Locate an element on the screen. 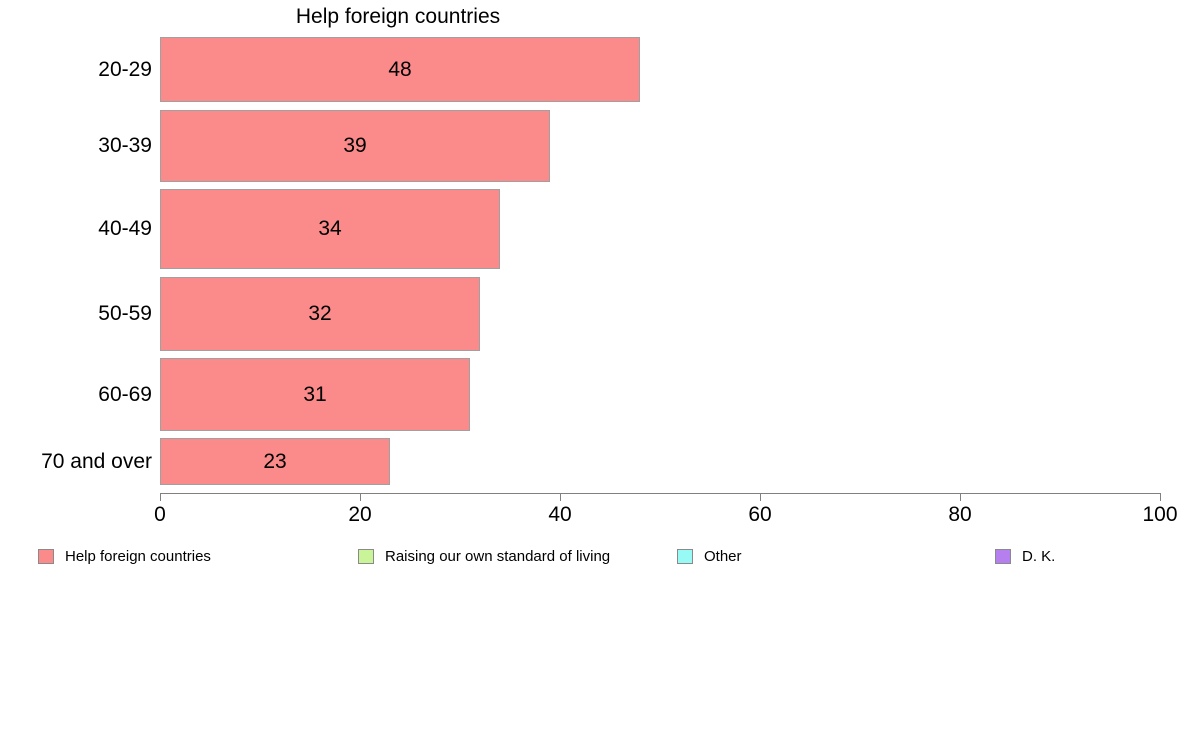  bar: 39 is located at coordinates (355, 146).